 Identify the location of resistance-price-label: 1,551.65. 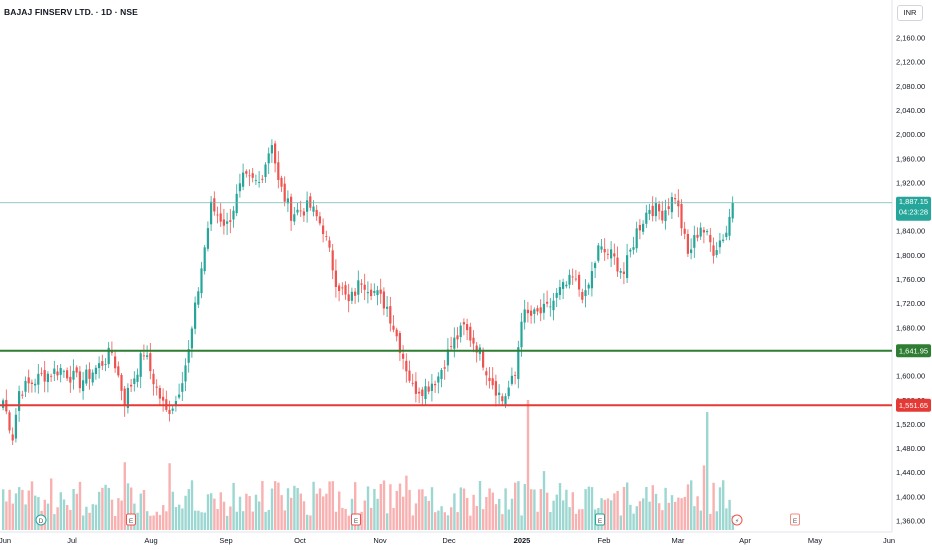
(913, 405).